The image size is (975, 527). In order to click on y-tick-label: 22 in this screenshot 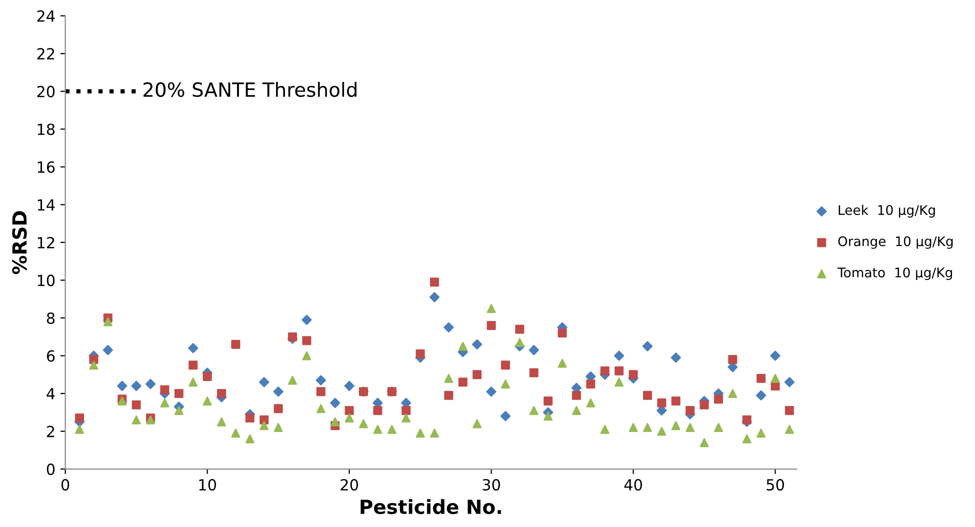, I will do `click(45, 54)`.